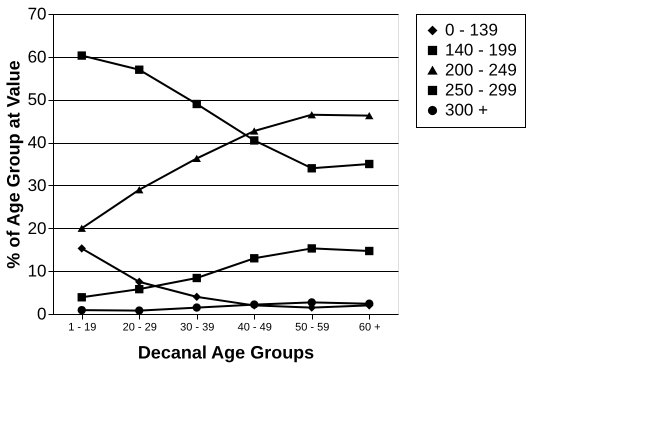 This screenshot has height=437, width=653. I want to click on x-axis-title: Decanal Age Groups, so click(226, 352).